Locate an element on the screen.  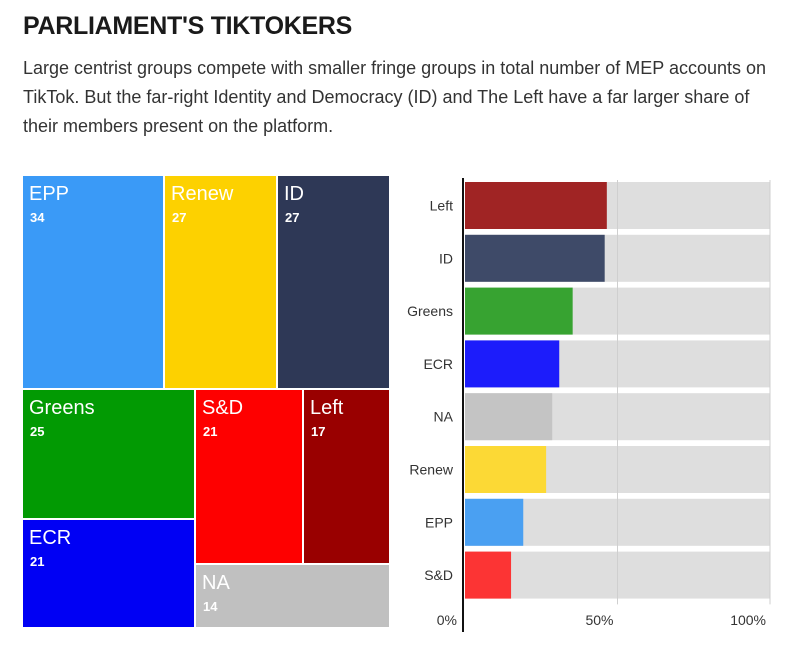
treemap-tile-s-d: S&D 21 is located at coordinates (250, 477).